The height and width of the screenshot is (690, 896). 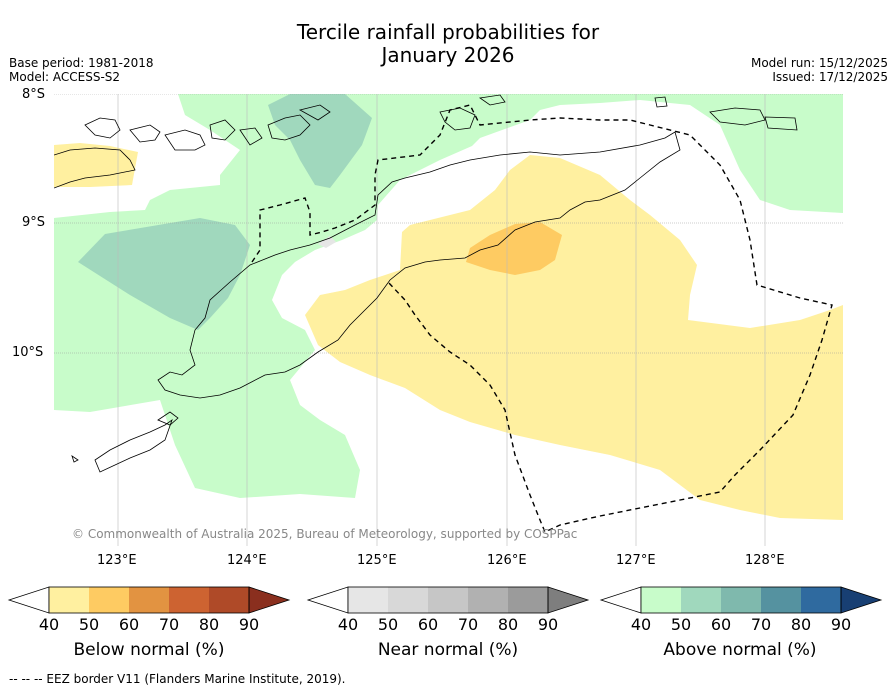 I want to click on colorbar-below-tick: 90, so click(x=249, y=624).